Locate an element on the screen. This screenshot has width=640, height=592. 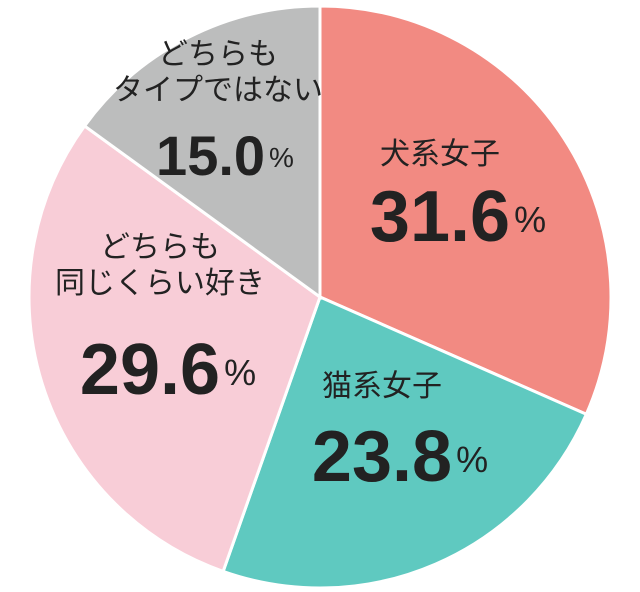
value-label: 31.6% is located at coordinates (458, 217).